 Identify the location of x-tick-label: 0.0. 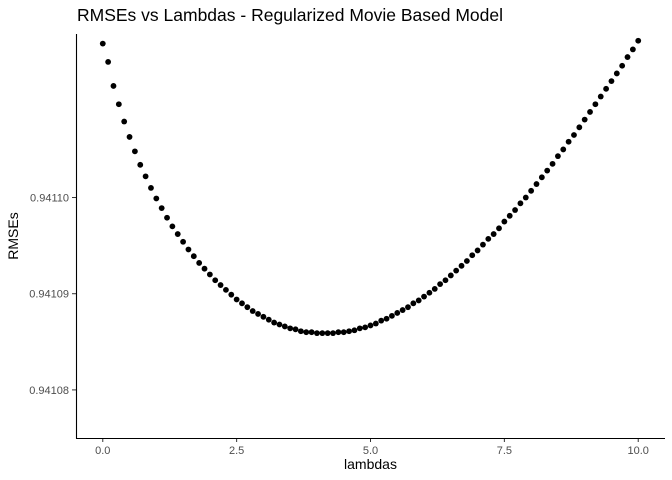
(102, 451).